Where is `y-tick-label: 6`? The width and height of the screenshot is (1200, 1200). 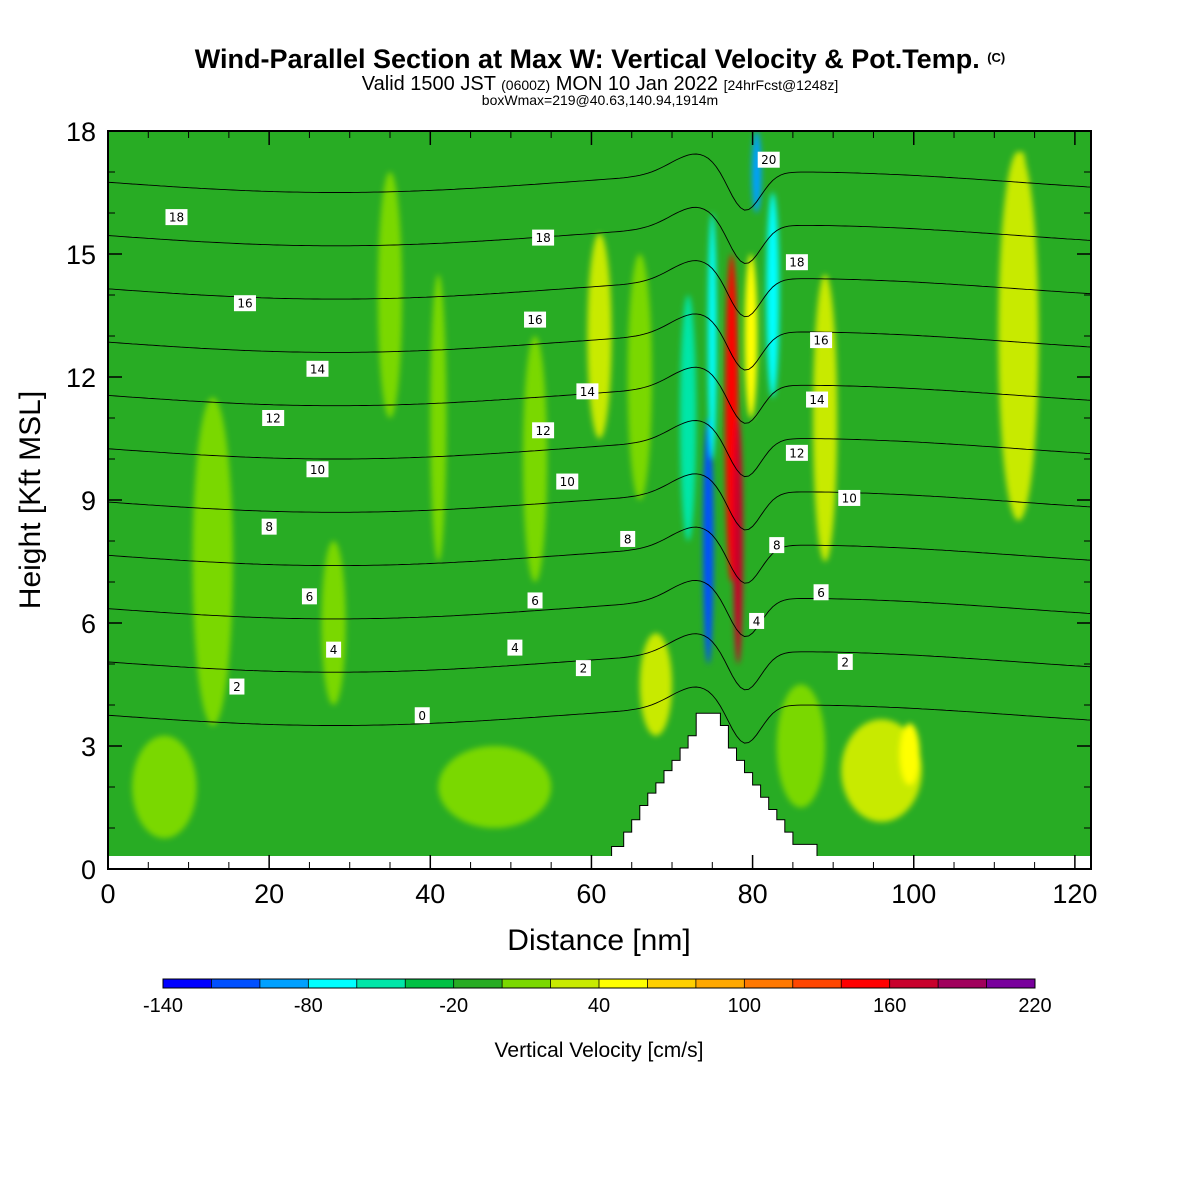
y-tick-label: 6 is located at coordinates (88, 624).